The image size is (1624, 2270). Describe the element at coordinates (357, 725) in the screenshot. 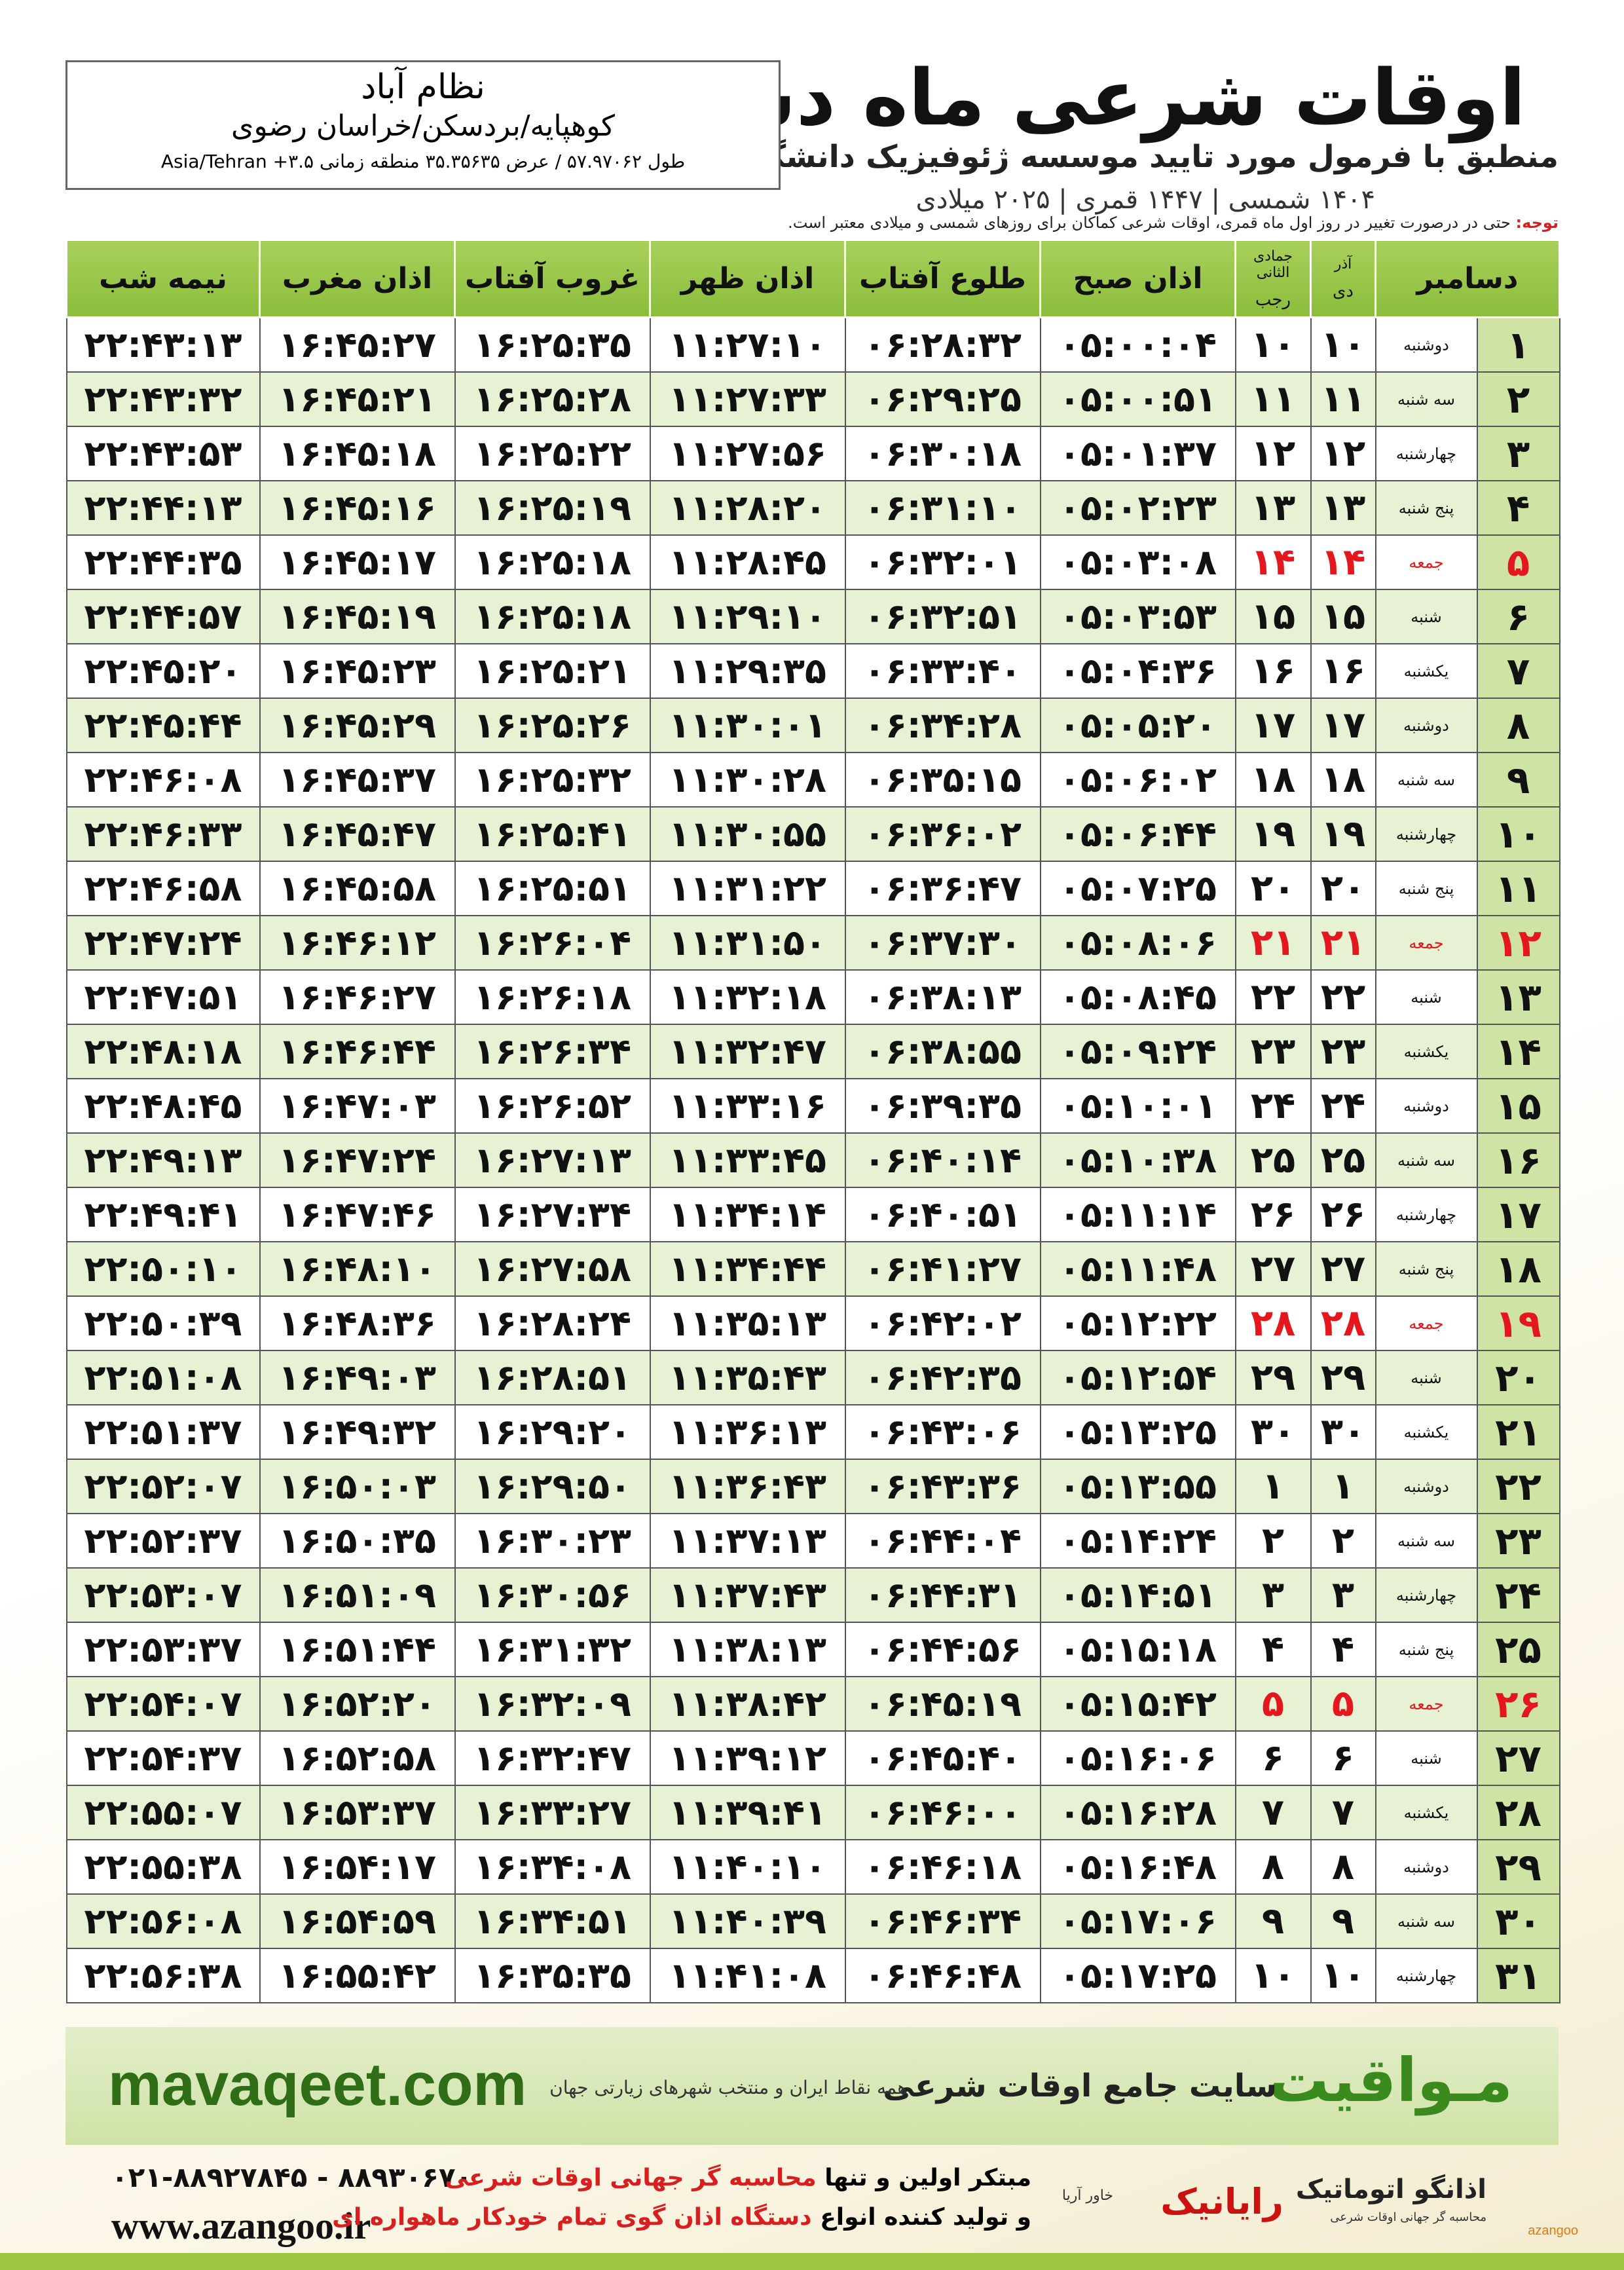

I see `maghrib: ۱۶:۴۵:۲۹` at that location.